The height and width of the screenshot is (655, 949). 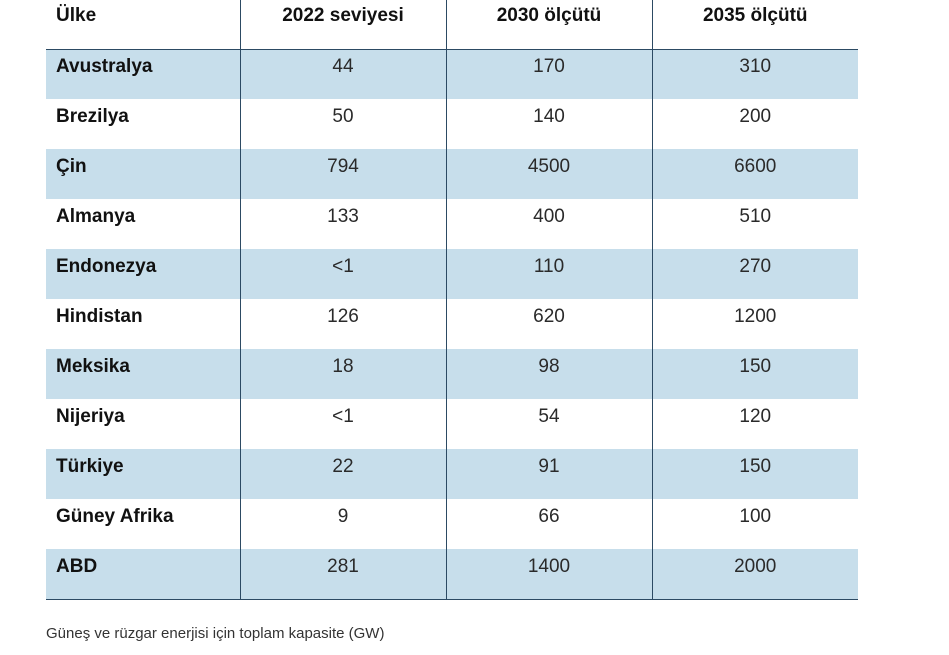 I want to click on value-cell-2035: 100, so click(x=754, y=524).